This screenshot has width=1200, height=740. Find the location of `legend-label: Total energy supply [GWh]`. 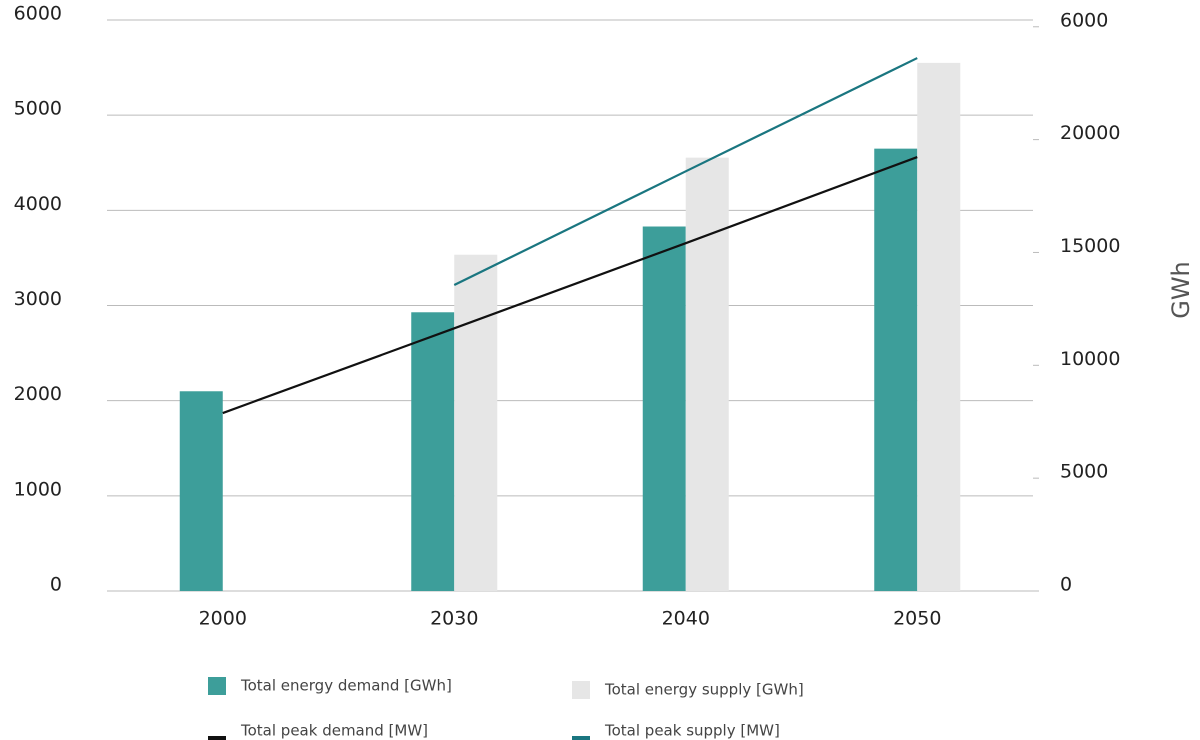

legend-label: Total energy supply [GWh] is located at coordinates (704, 690).